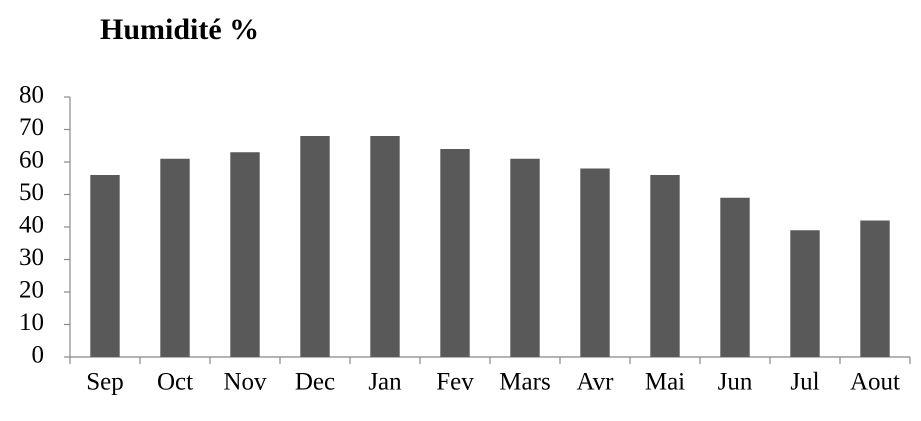 This screenshot has width=921, height=421. What do you see at coordinates (31, 95) in the screenshot?
I see `y-tick-label: 80` at bounding box center [31, 95].